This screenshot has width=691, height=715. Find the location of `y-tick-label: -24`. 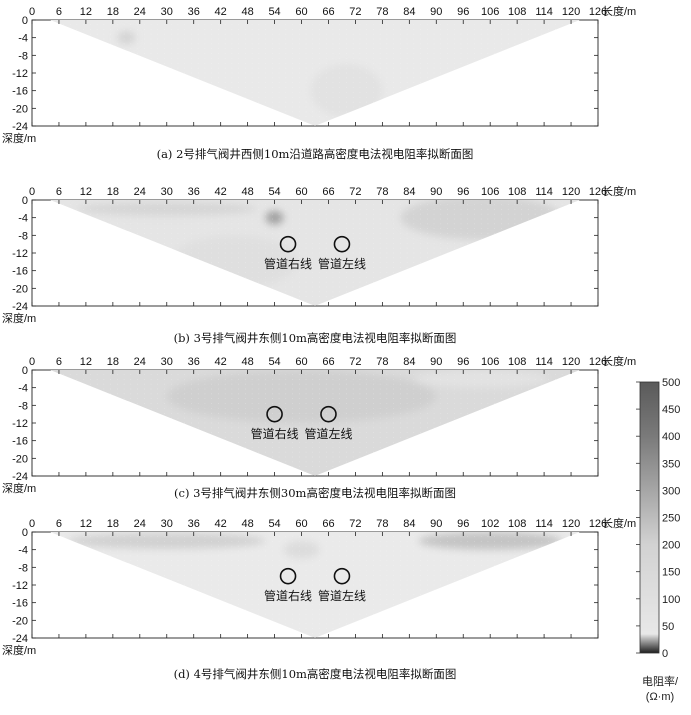

y-tick-label: -24 is located at coordinates (20, 307).